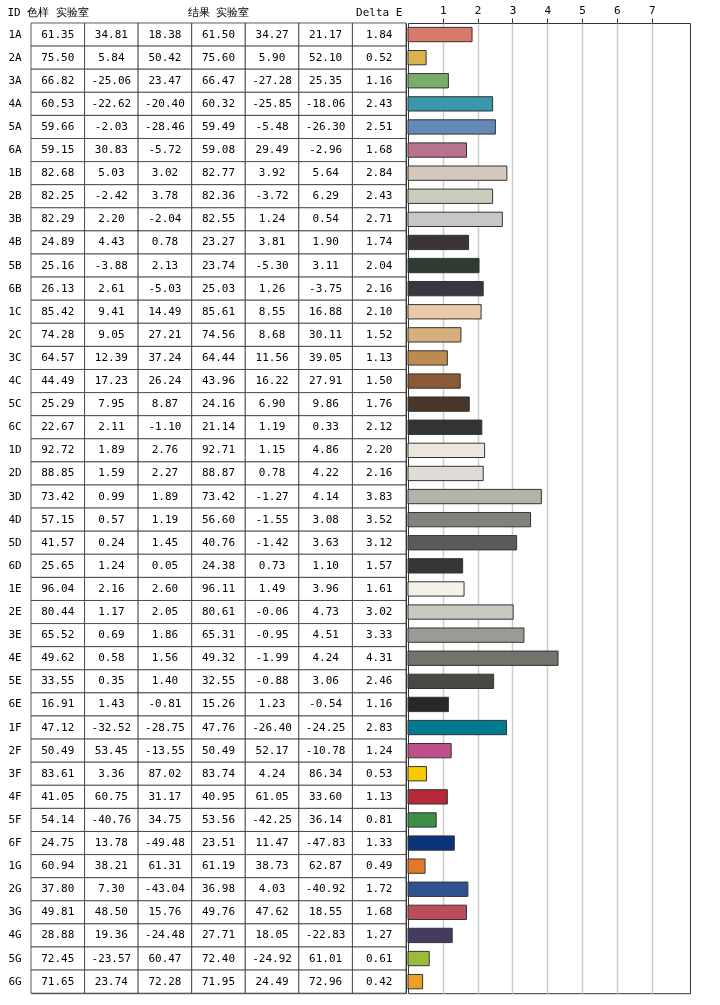 The width and height of the screenshot is (720, 1005). I want to click on x-tick-label: 3, so click(513, 11).